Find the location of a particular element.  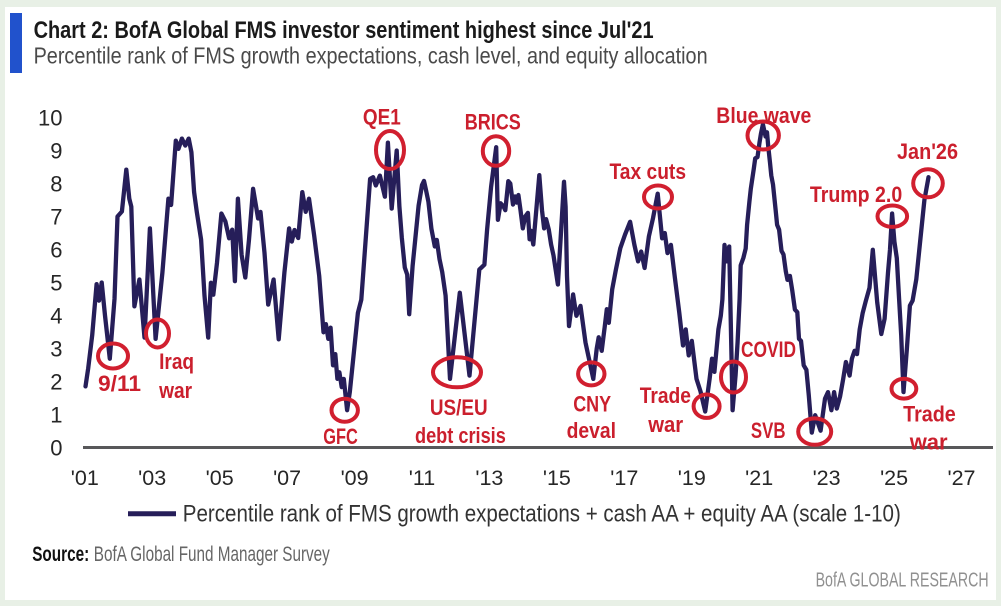

svg-text: Jan'26 is located at coordinates (927, 151).